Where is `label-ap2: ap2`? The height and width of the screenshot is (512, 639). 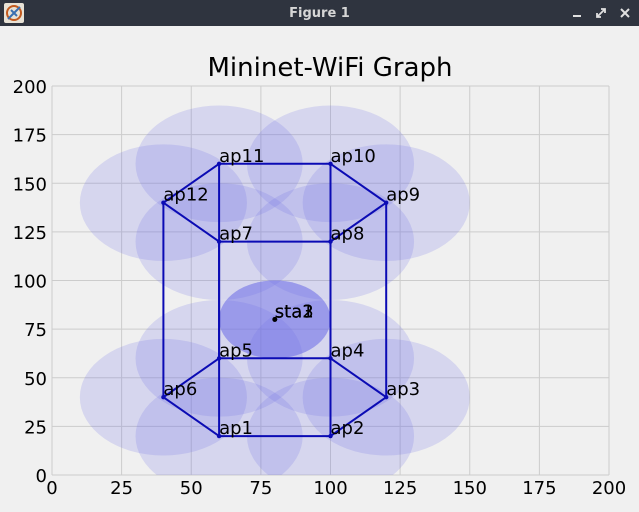 label-ap2: ap2 is located at coordinates (348, 428).